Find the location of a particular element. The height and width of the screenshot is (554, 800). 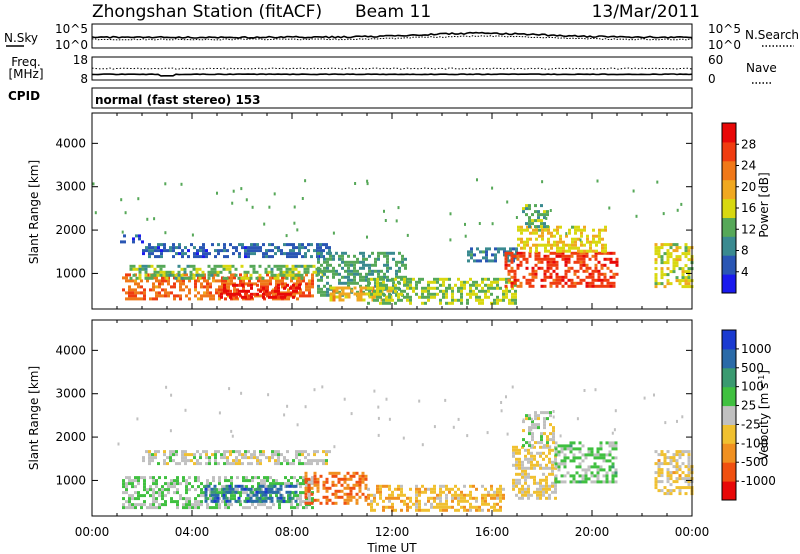

station-title: Zhongshan Station (fitACF) is located at coordinates (207, 12).